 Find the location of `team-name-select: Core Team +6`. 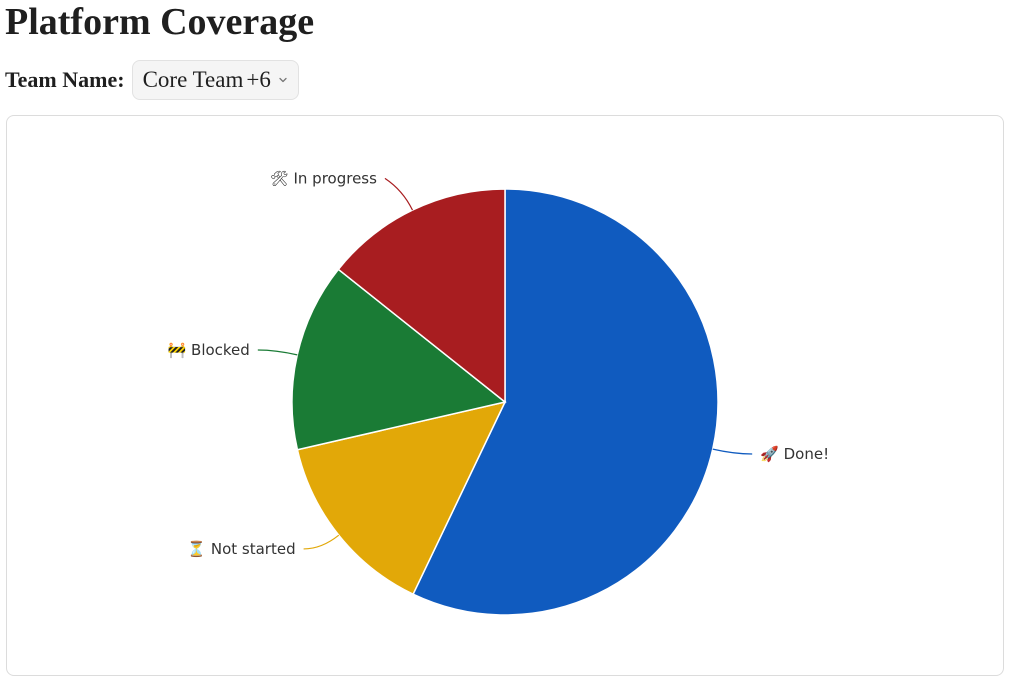

team-name-select: Core Team +6 is located at coordinates (215, 80).